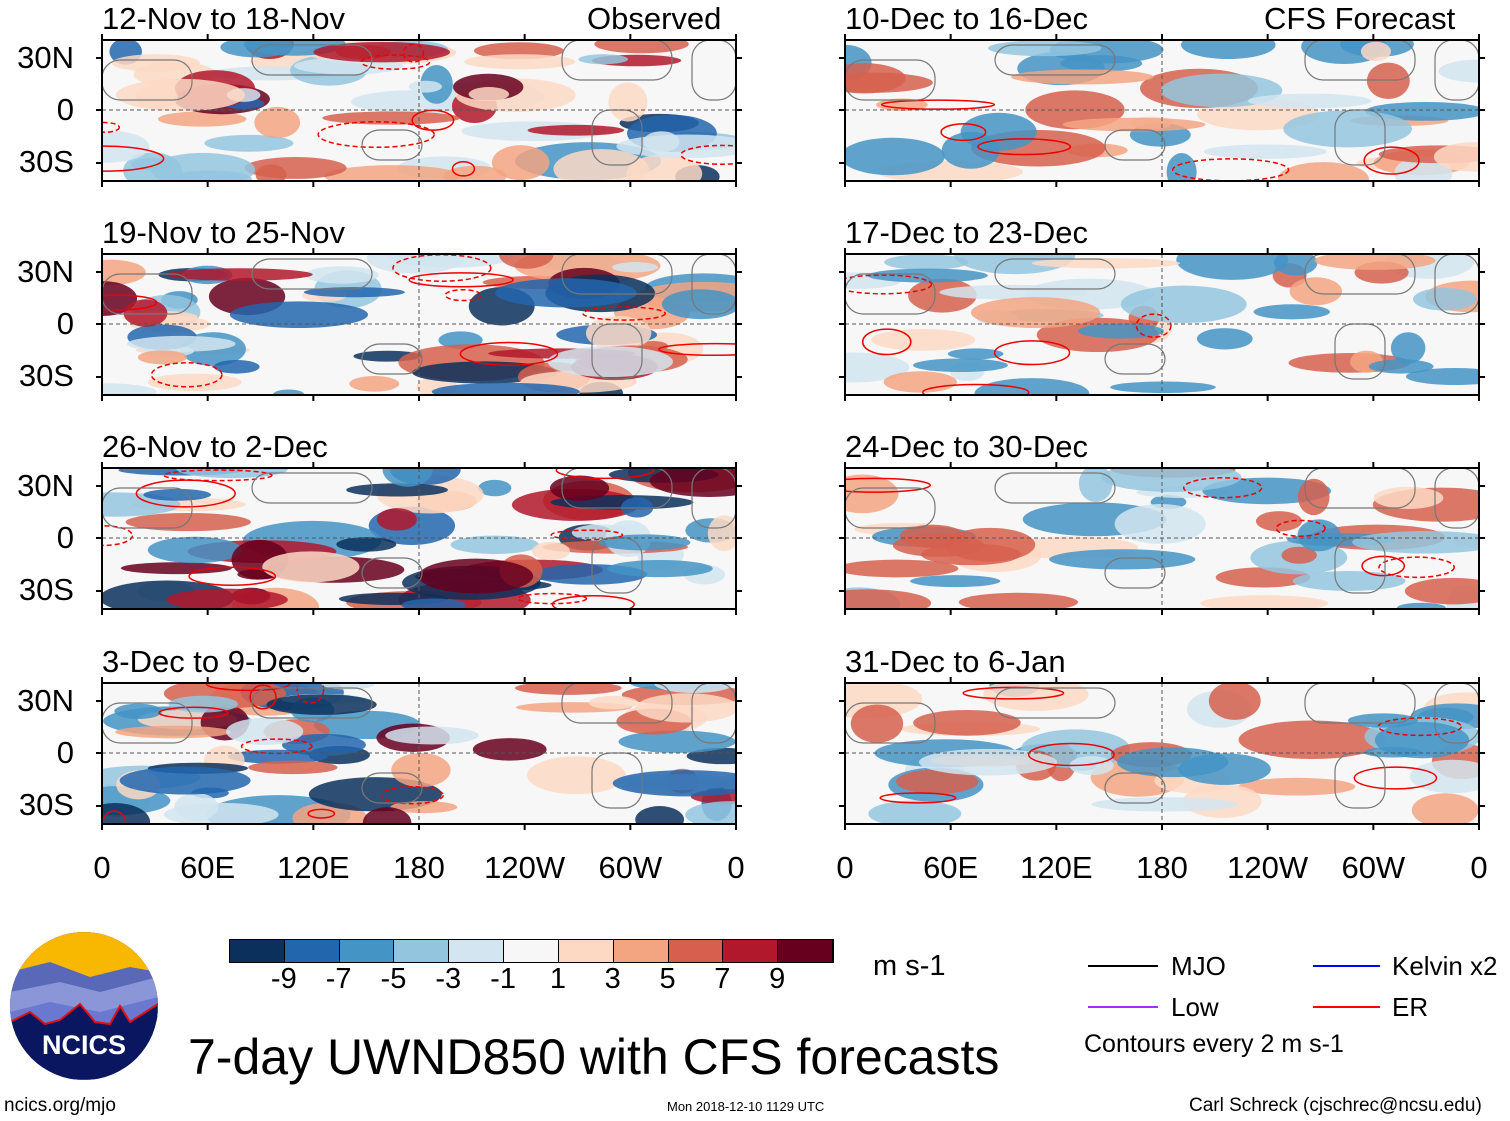 This screenshot has width=1510, height=1121. What do you see at coordinates (46, 804) in the screenshot?
I see `y-tick-label: 30S` at bounding box center [46, 804].